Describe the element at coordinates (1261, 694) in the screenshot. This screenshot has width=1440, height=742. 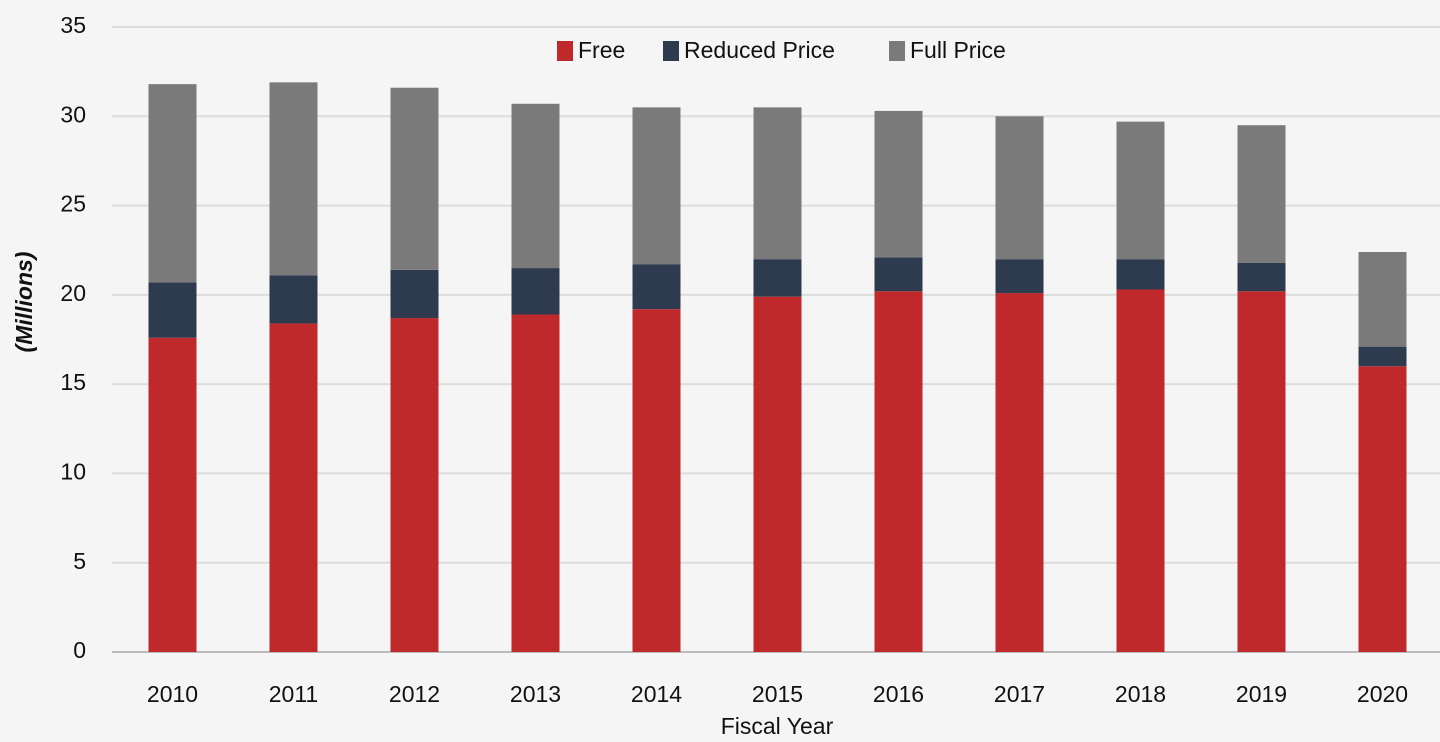
I see `x-tick-label: 2019` at that location.